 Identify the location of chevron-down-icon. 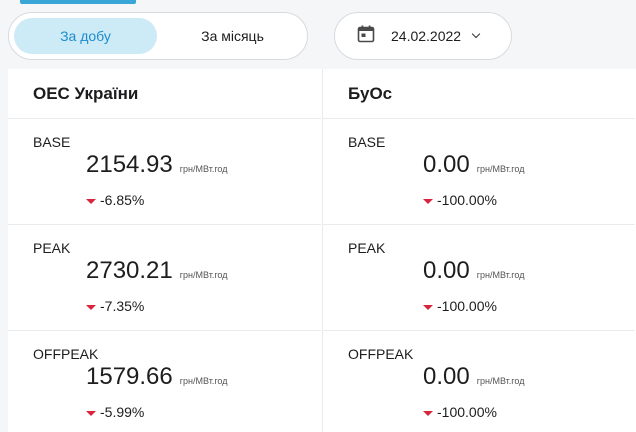
(476, 34).